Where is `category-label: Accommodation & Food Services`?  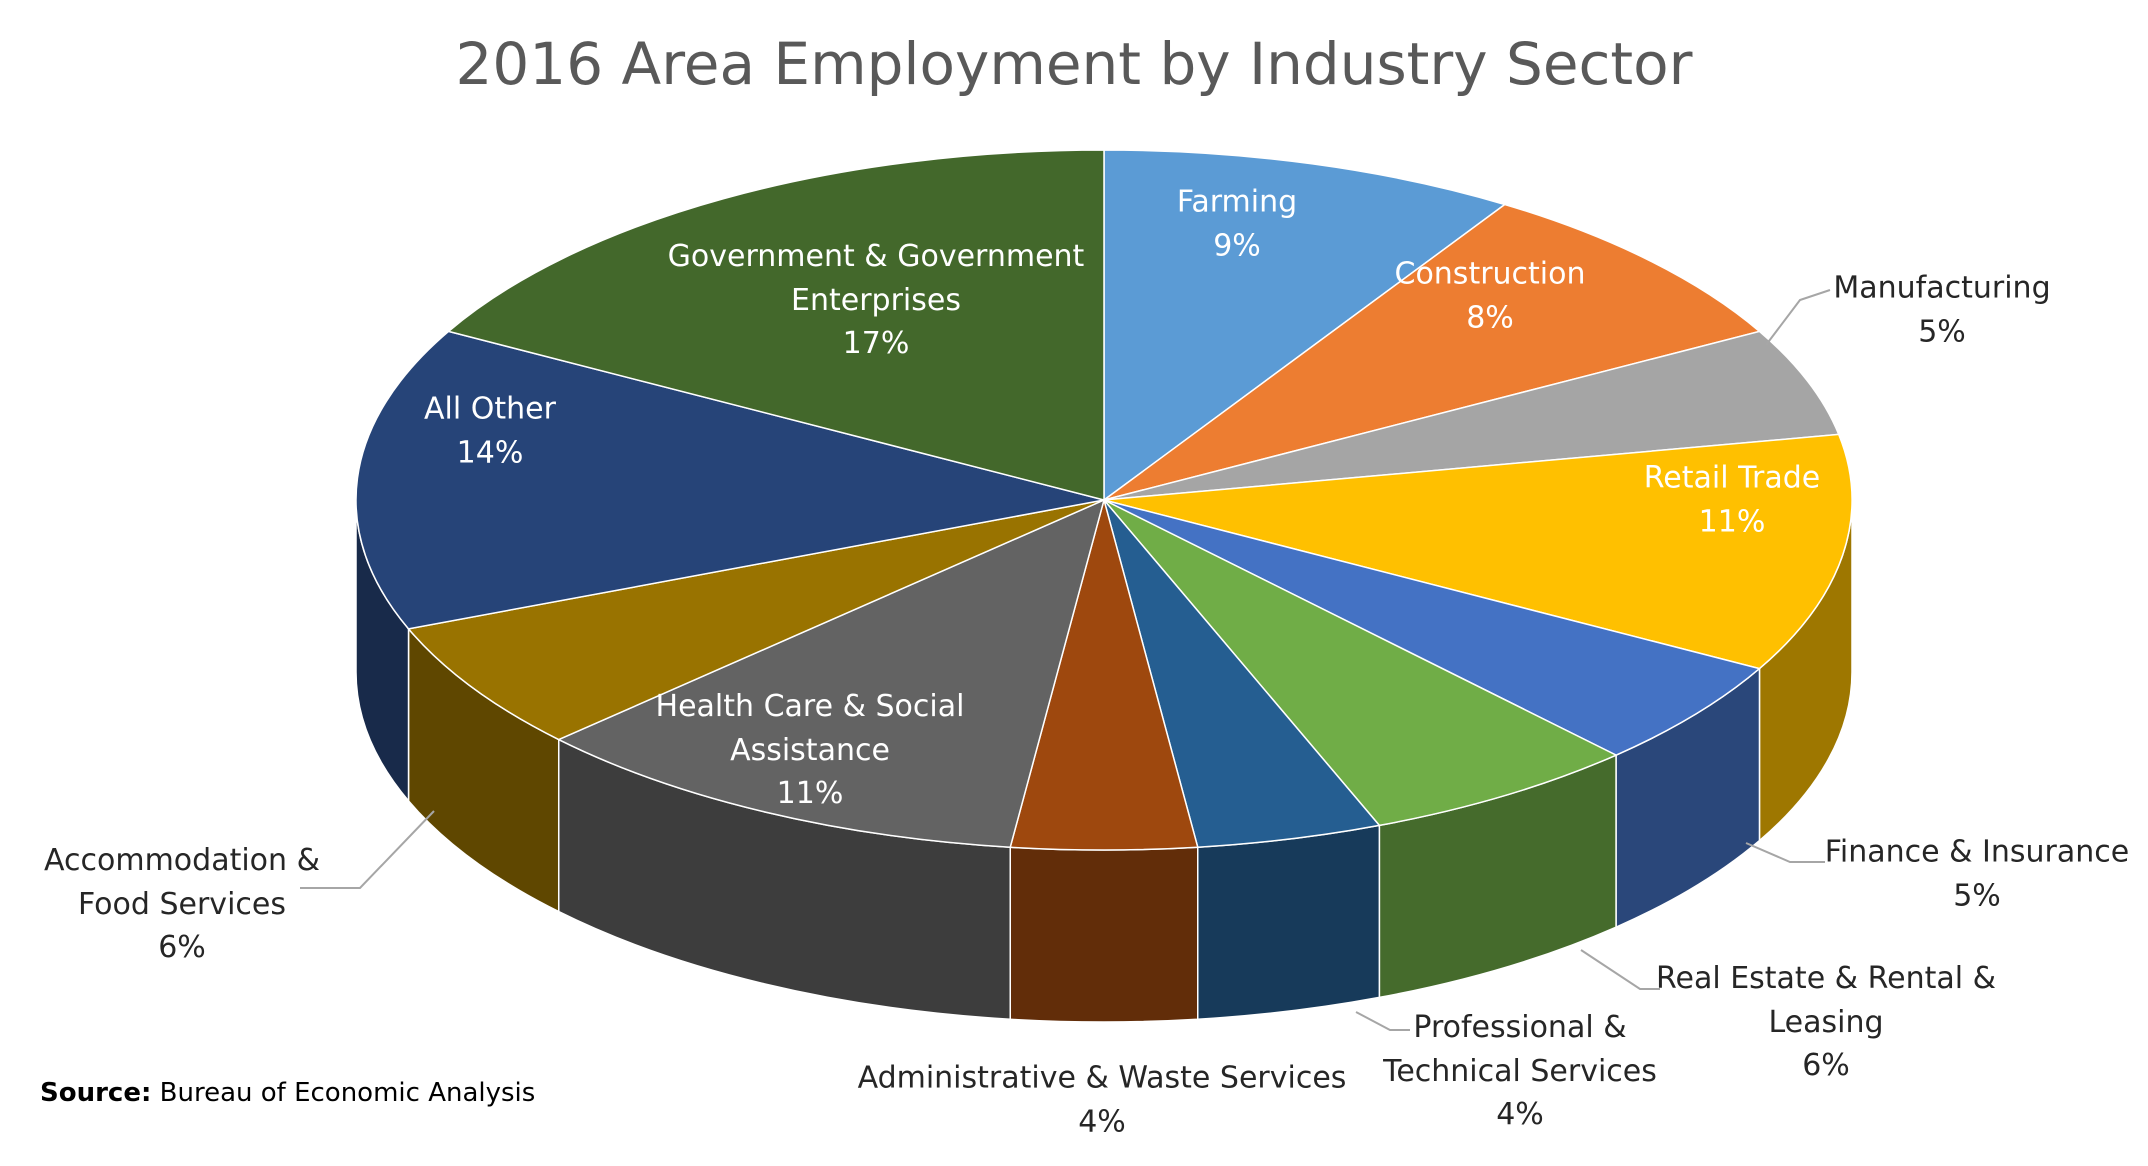 category-label: Accommodation & Food Services is located at coordinates (182, 882).